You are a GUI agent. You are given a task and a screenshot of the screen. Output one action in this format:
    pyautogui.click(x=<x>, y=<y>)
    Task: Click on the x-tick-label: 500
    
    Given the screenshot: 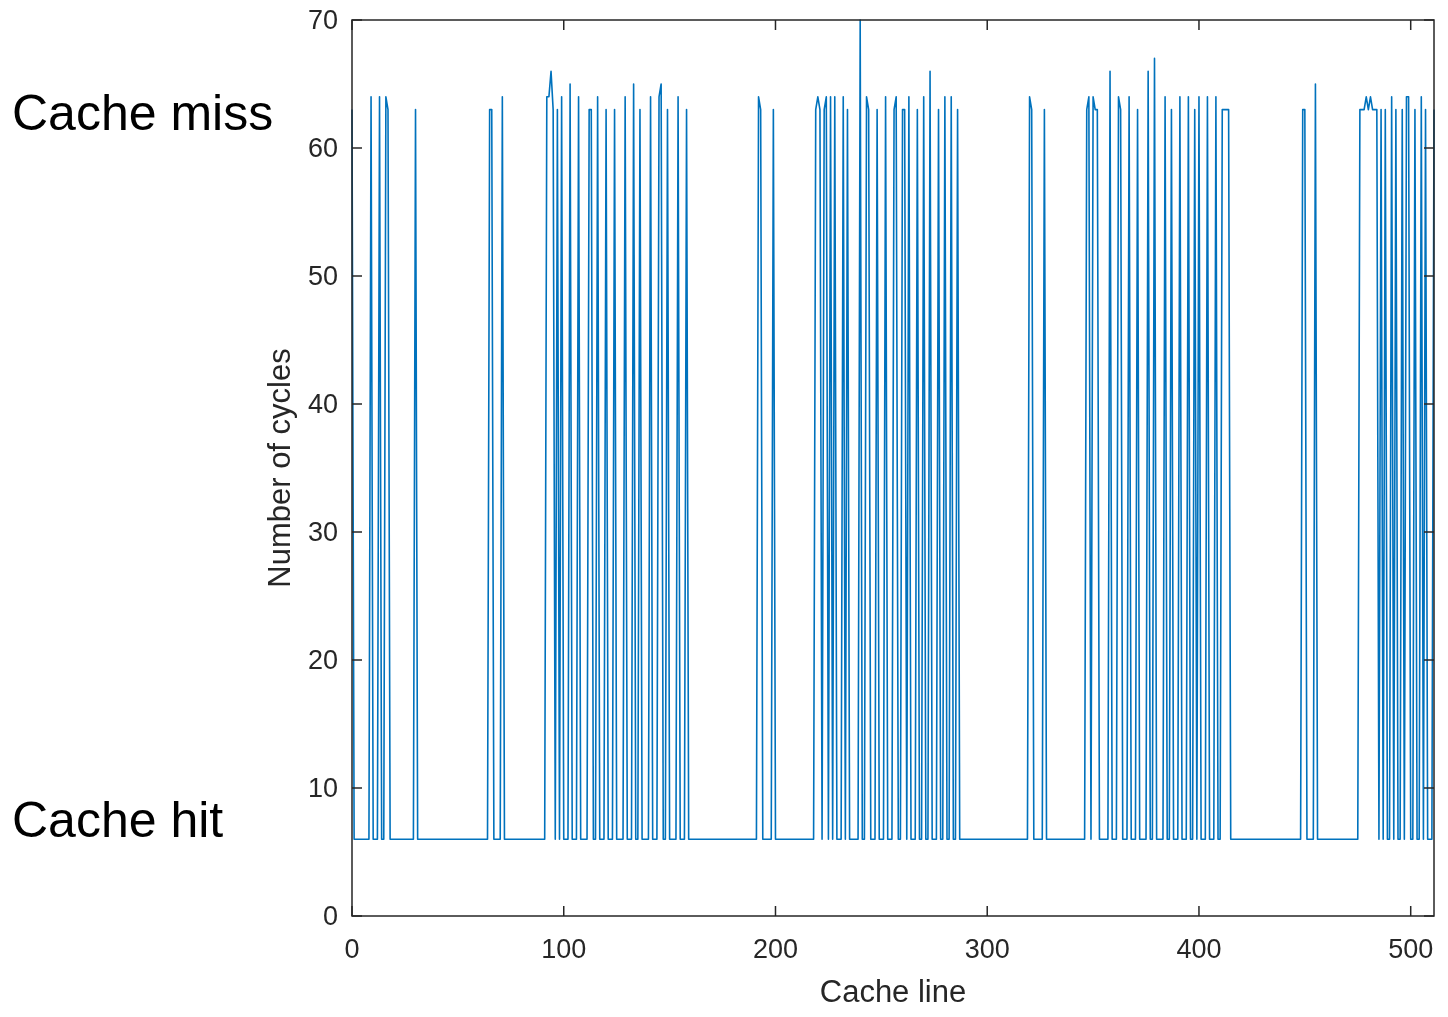 What is the action you would take?
    pyautogui.click(x=1411, y=949)
    